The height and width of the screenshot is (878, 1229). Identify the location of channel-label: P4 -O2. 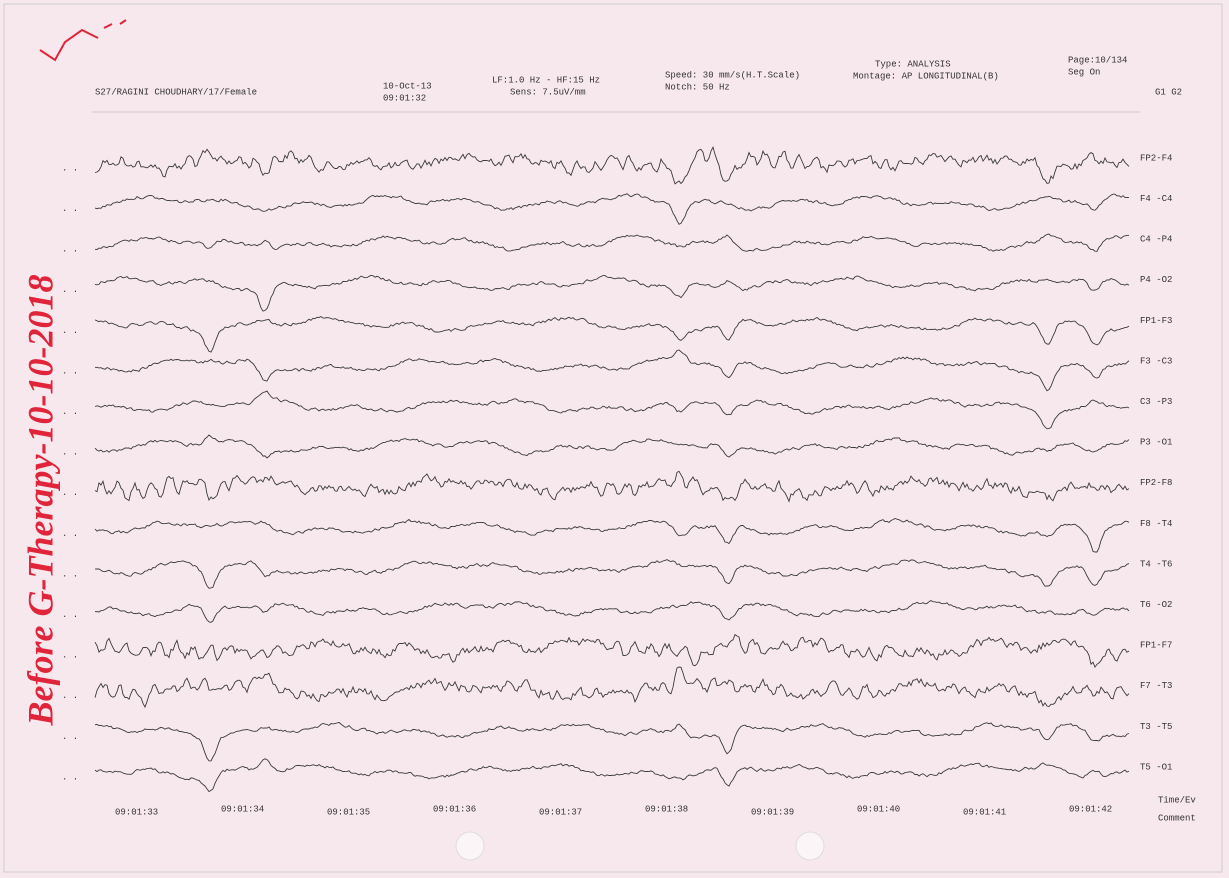
(1156, 280).